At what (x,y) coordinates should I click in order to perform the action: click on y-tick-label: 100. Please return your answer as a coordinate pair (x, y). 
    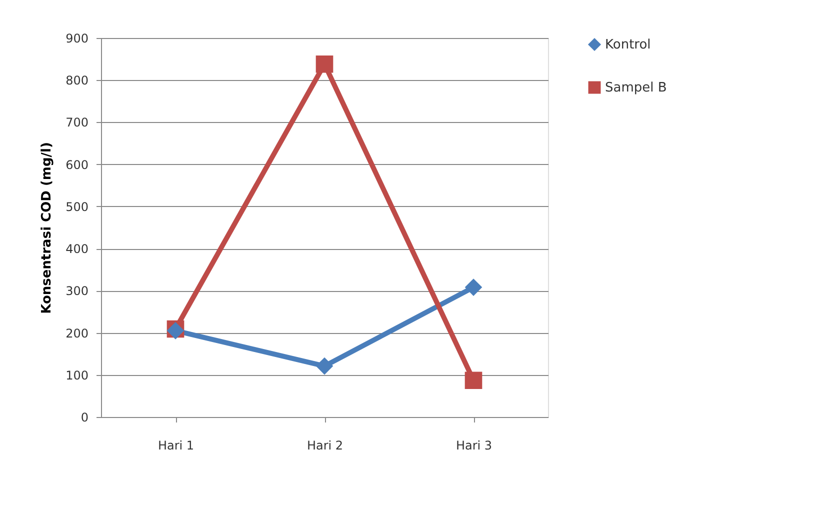
    Looking at the image, I should click on (77, 375).